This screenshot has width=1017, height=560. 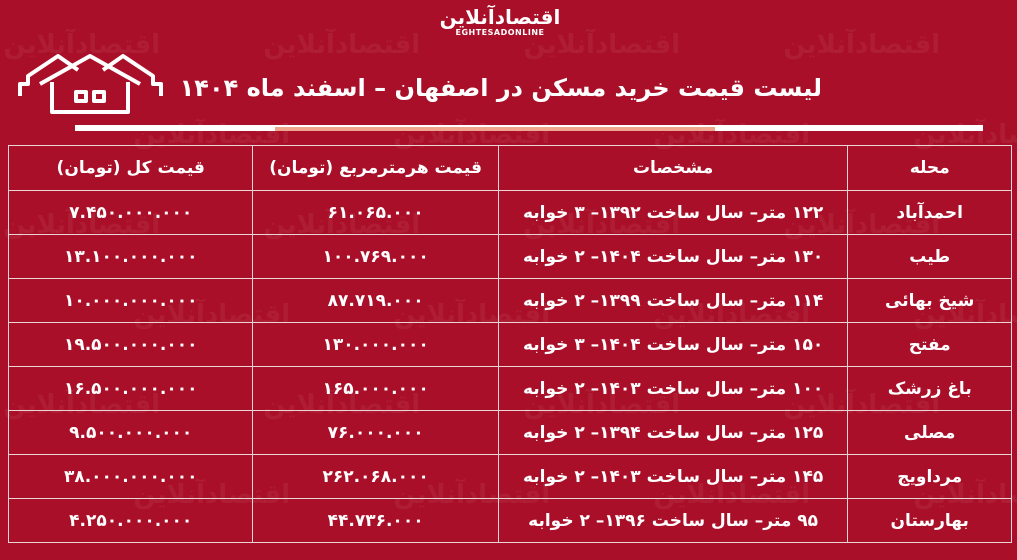 What do you see at coordinates (130, 212) in the screenshot?
I see `total-price-cell: ۷.۴۵۰.۰۰۰.۰۰۰` at bounding box center [130, 212].